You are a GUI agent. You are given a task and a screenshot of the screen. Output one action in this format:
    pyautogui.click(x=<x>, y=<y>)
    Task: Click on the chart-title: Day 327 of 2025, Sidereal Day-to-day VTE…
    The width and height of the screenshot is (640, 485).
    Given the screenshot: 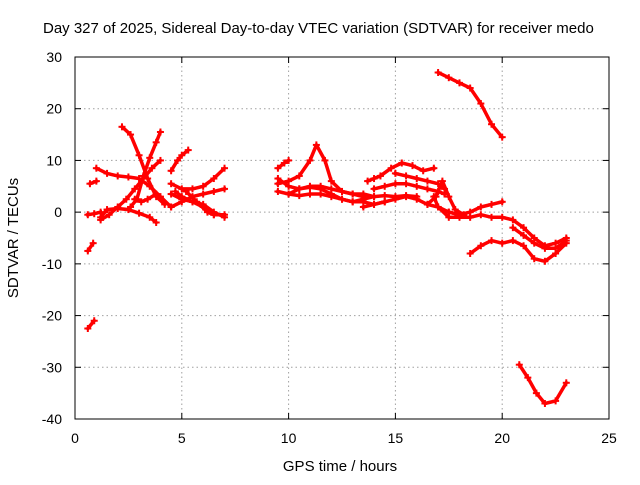 What is the action you would take?
    pyautogui.click(x=318, y=28)
    